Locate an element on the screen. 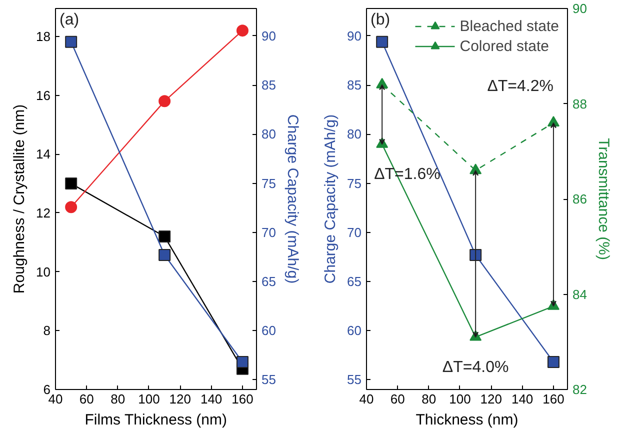 Image resolution: width=623 pixels, height=431 pixels. x-axis-title: Films Thickness (nm) is located at coordinates (155, 420).